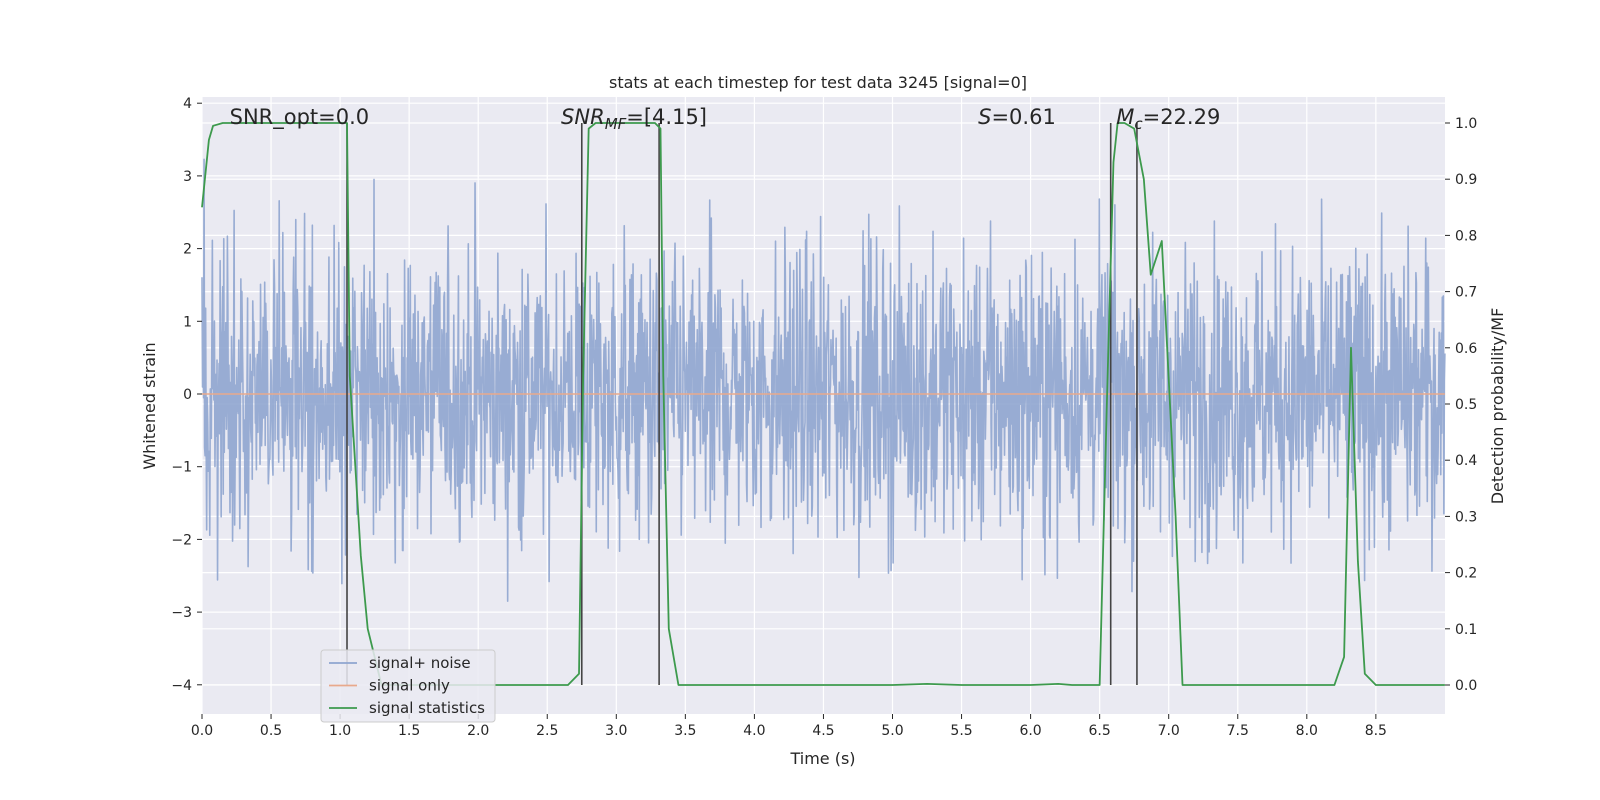 Image resolution: width=1600 pixels, height=800 pixels. I want to click on y-tick-label: −2, so click(181, 540).